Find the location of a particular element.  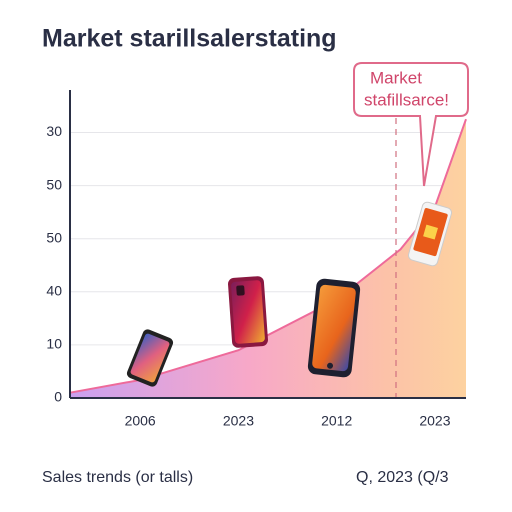

callout is located at coordinates (411, 124).